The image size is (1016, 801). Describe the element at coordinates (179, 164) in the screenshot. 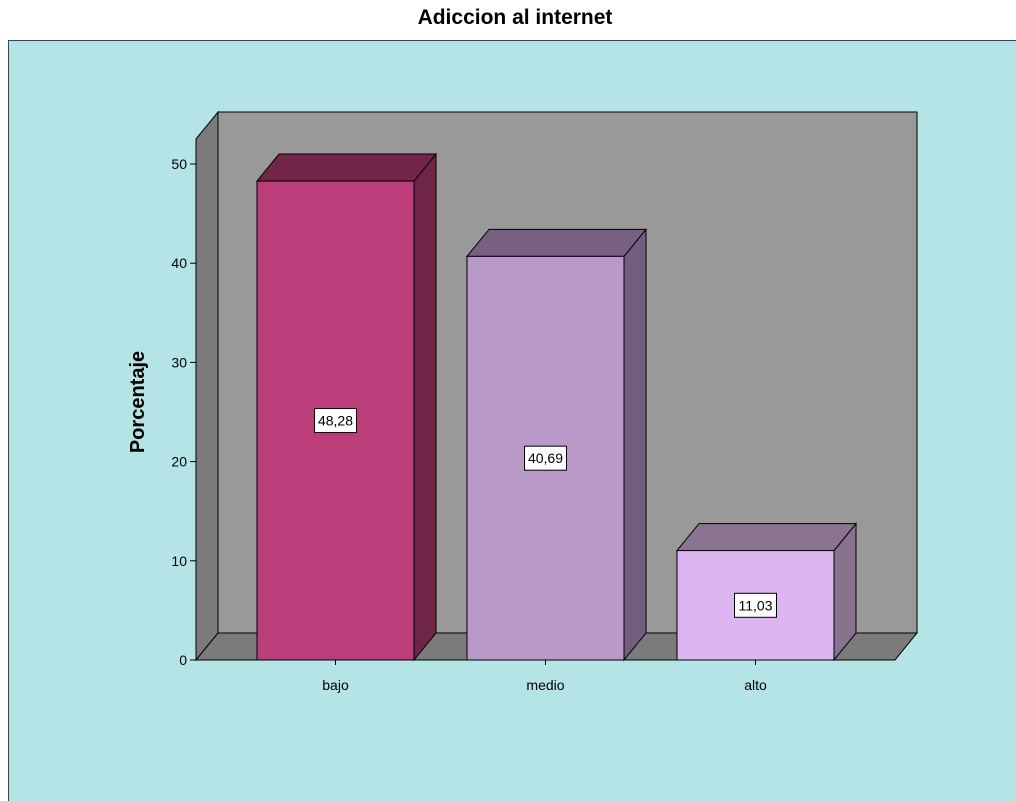

I see `y-tick-label: 50` at that location.